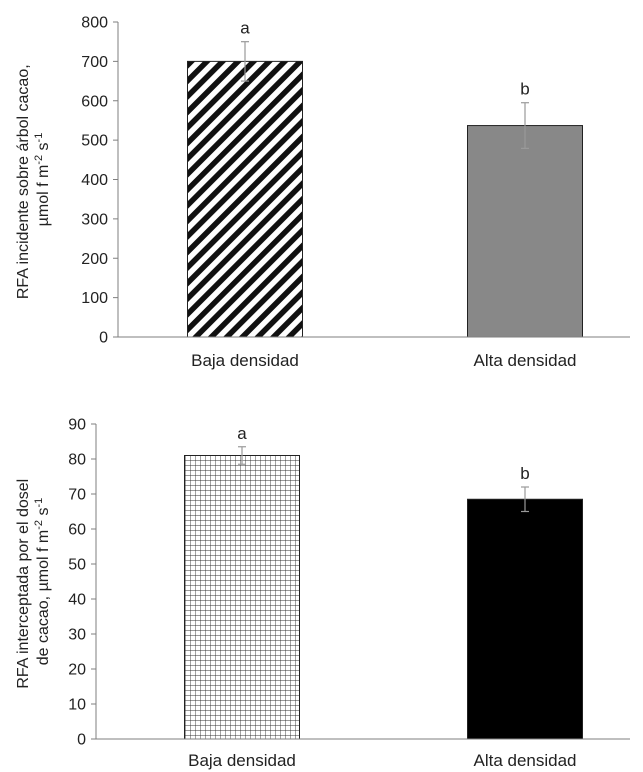  I want to click on y-axis-label-line-1: RFA interceptada por el dosel, so click(23, 584).